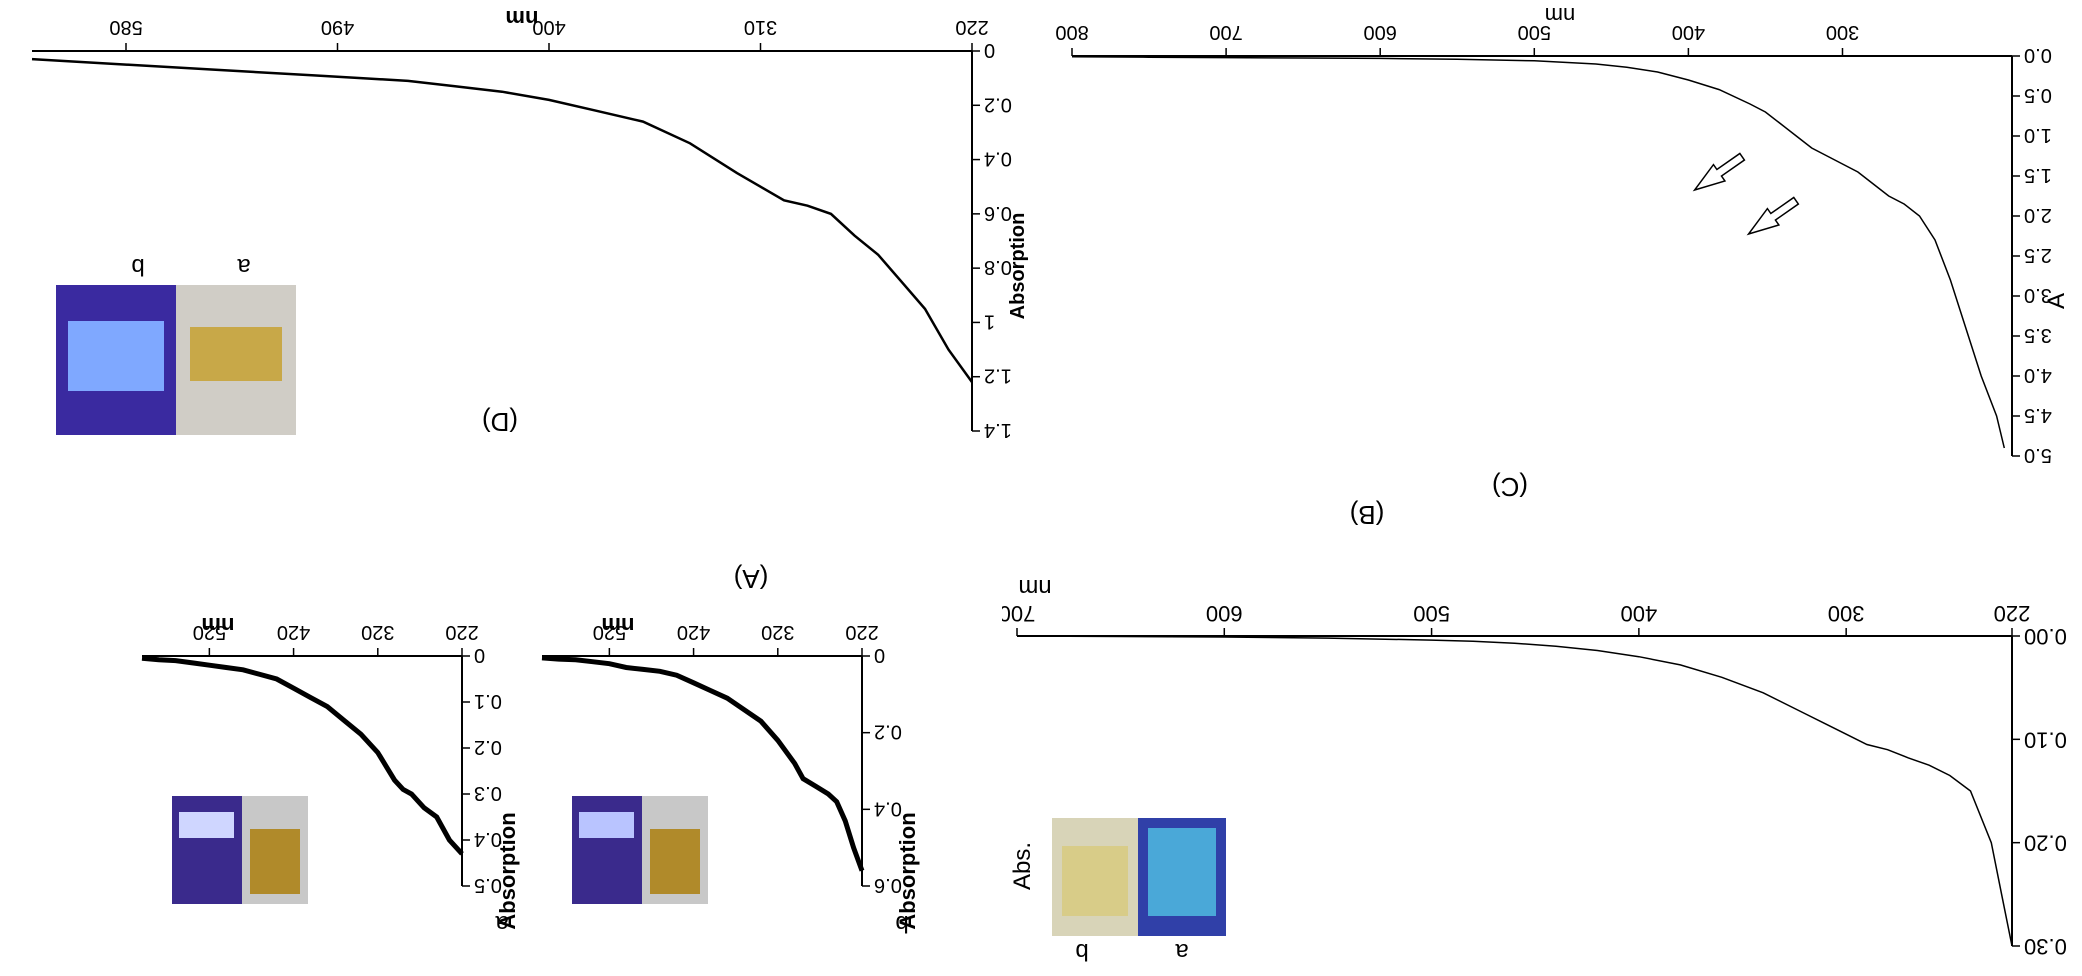  I want to click on panel-a-subplot-a-x-tick-label: 220, so click(461, 632).